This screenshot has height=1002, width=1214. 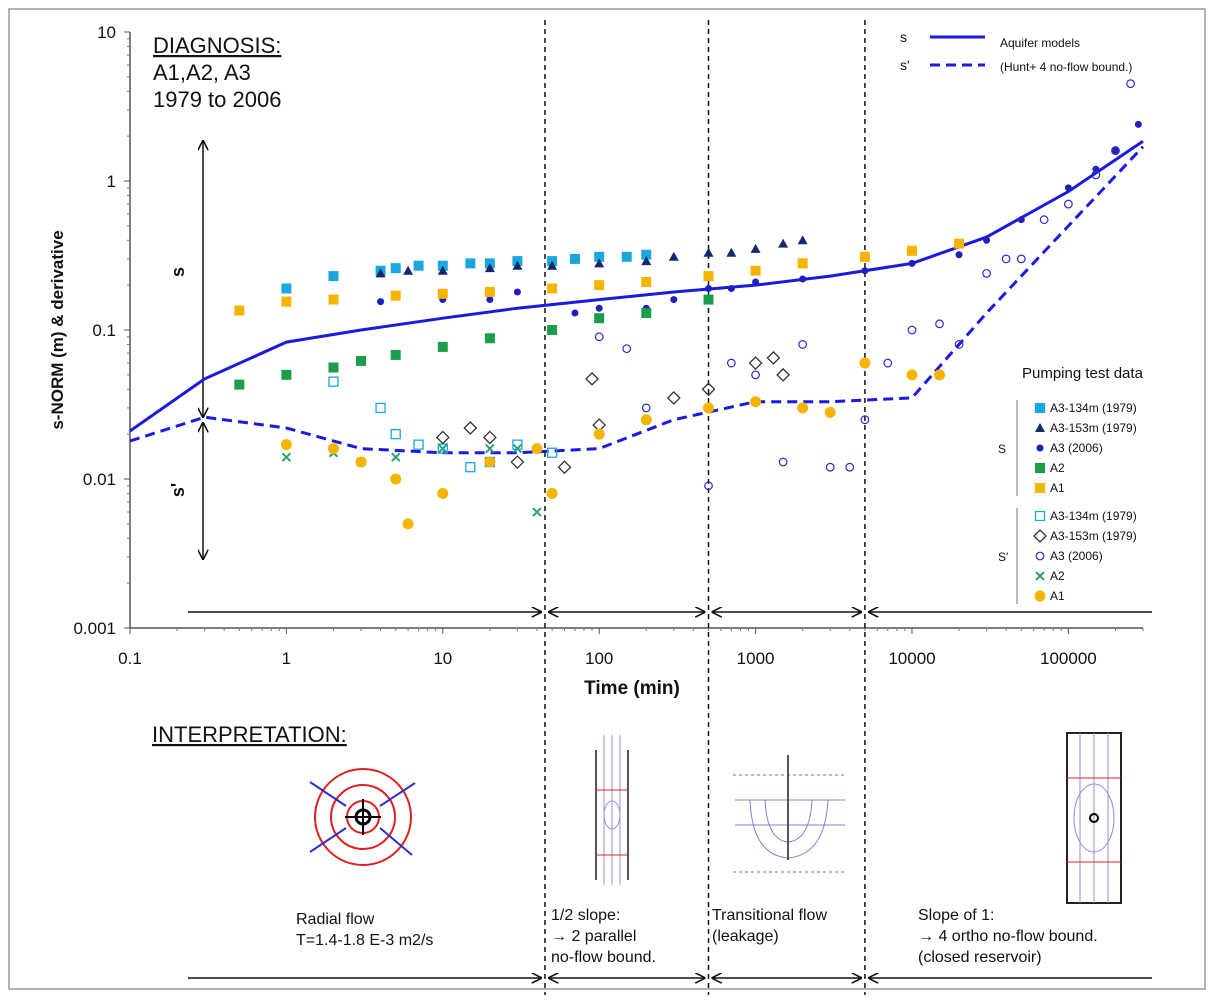 What do you see at coordinates (603, 957) in the screenshot?
I see `regime-caption: no-flow bound.` at bounding box center [603, 957].